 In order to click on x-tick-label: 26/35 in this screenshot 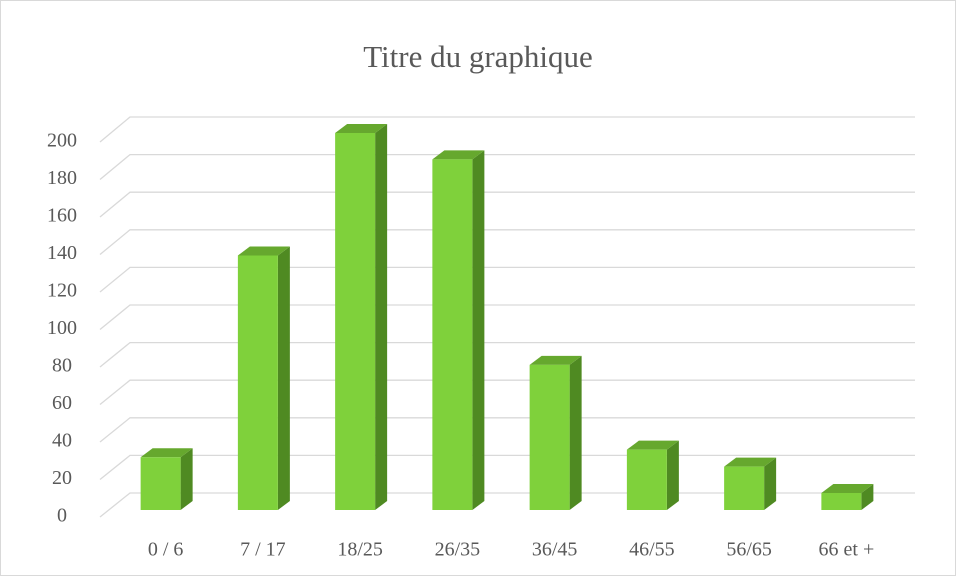, I will do `click(458, 550)`.